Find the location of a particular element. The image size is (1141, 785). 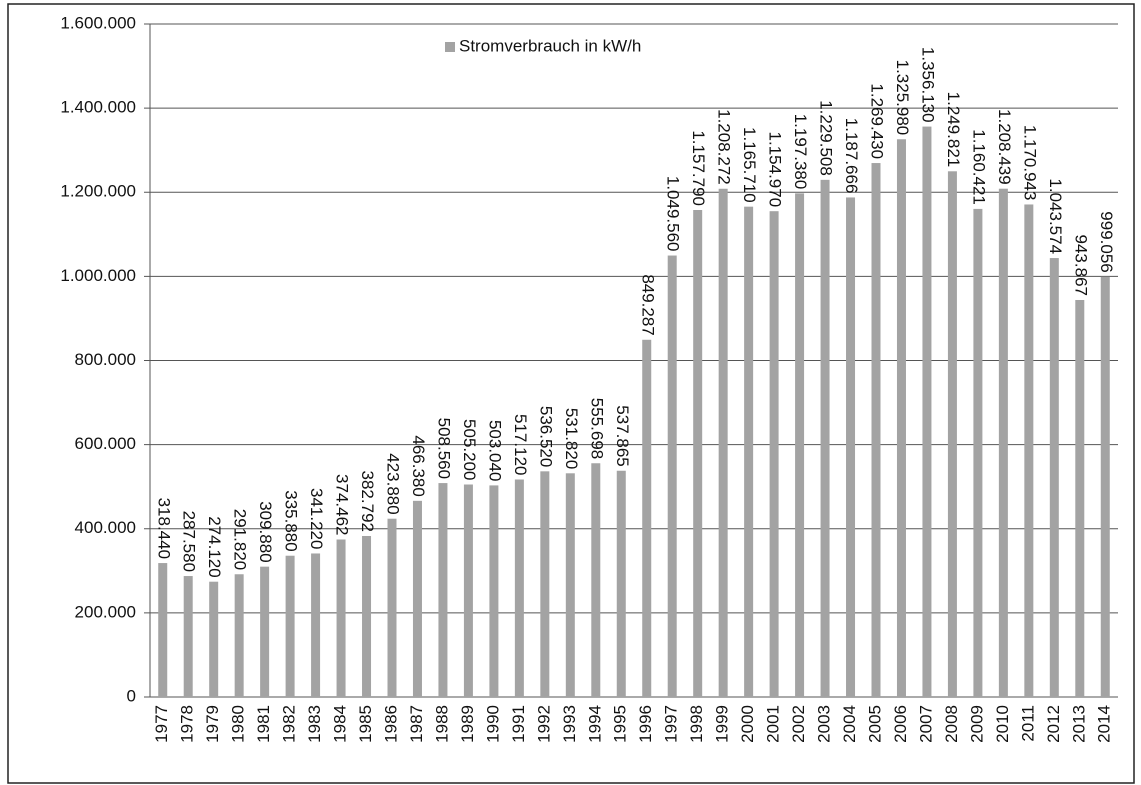

x-tick-label: 2007 is located at coordinates (925, 724).